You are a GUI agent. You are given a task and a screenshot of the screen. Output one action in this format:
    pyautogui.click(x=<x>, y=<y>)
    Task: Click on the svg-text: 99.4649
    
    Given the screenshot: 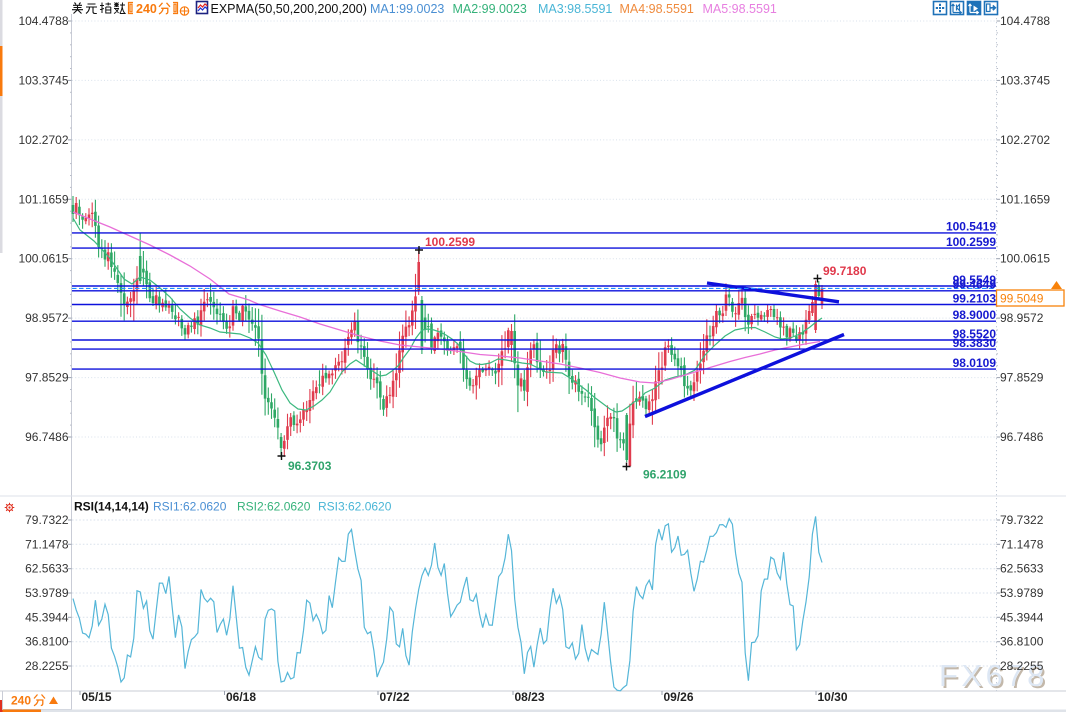 What is the action you would take?
    pyautogui.click(x=975, y=285)
    